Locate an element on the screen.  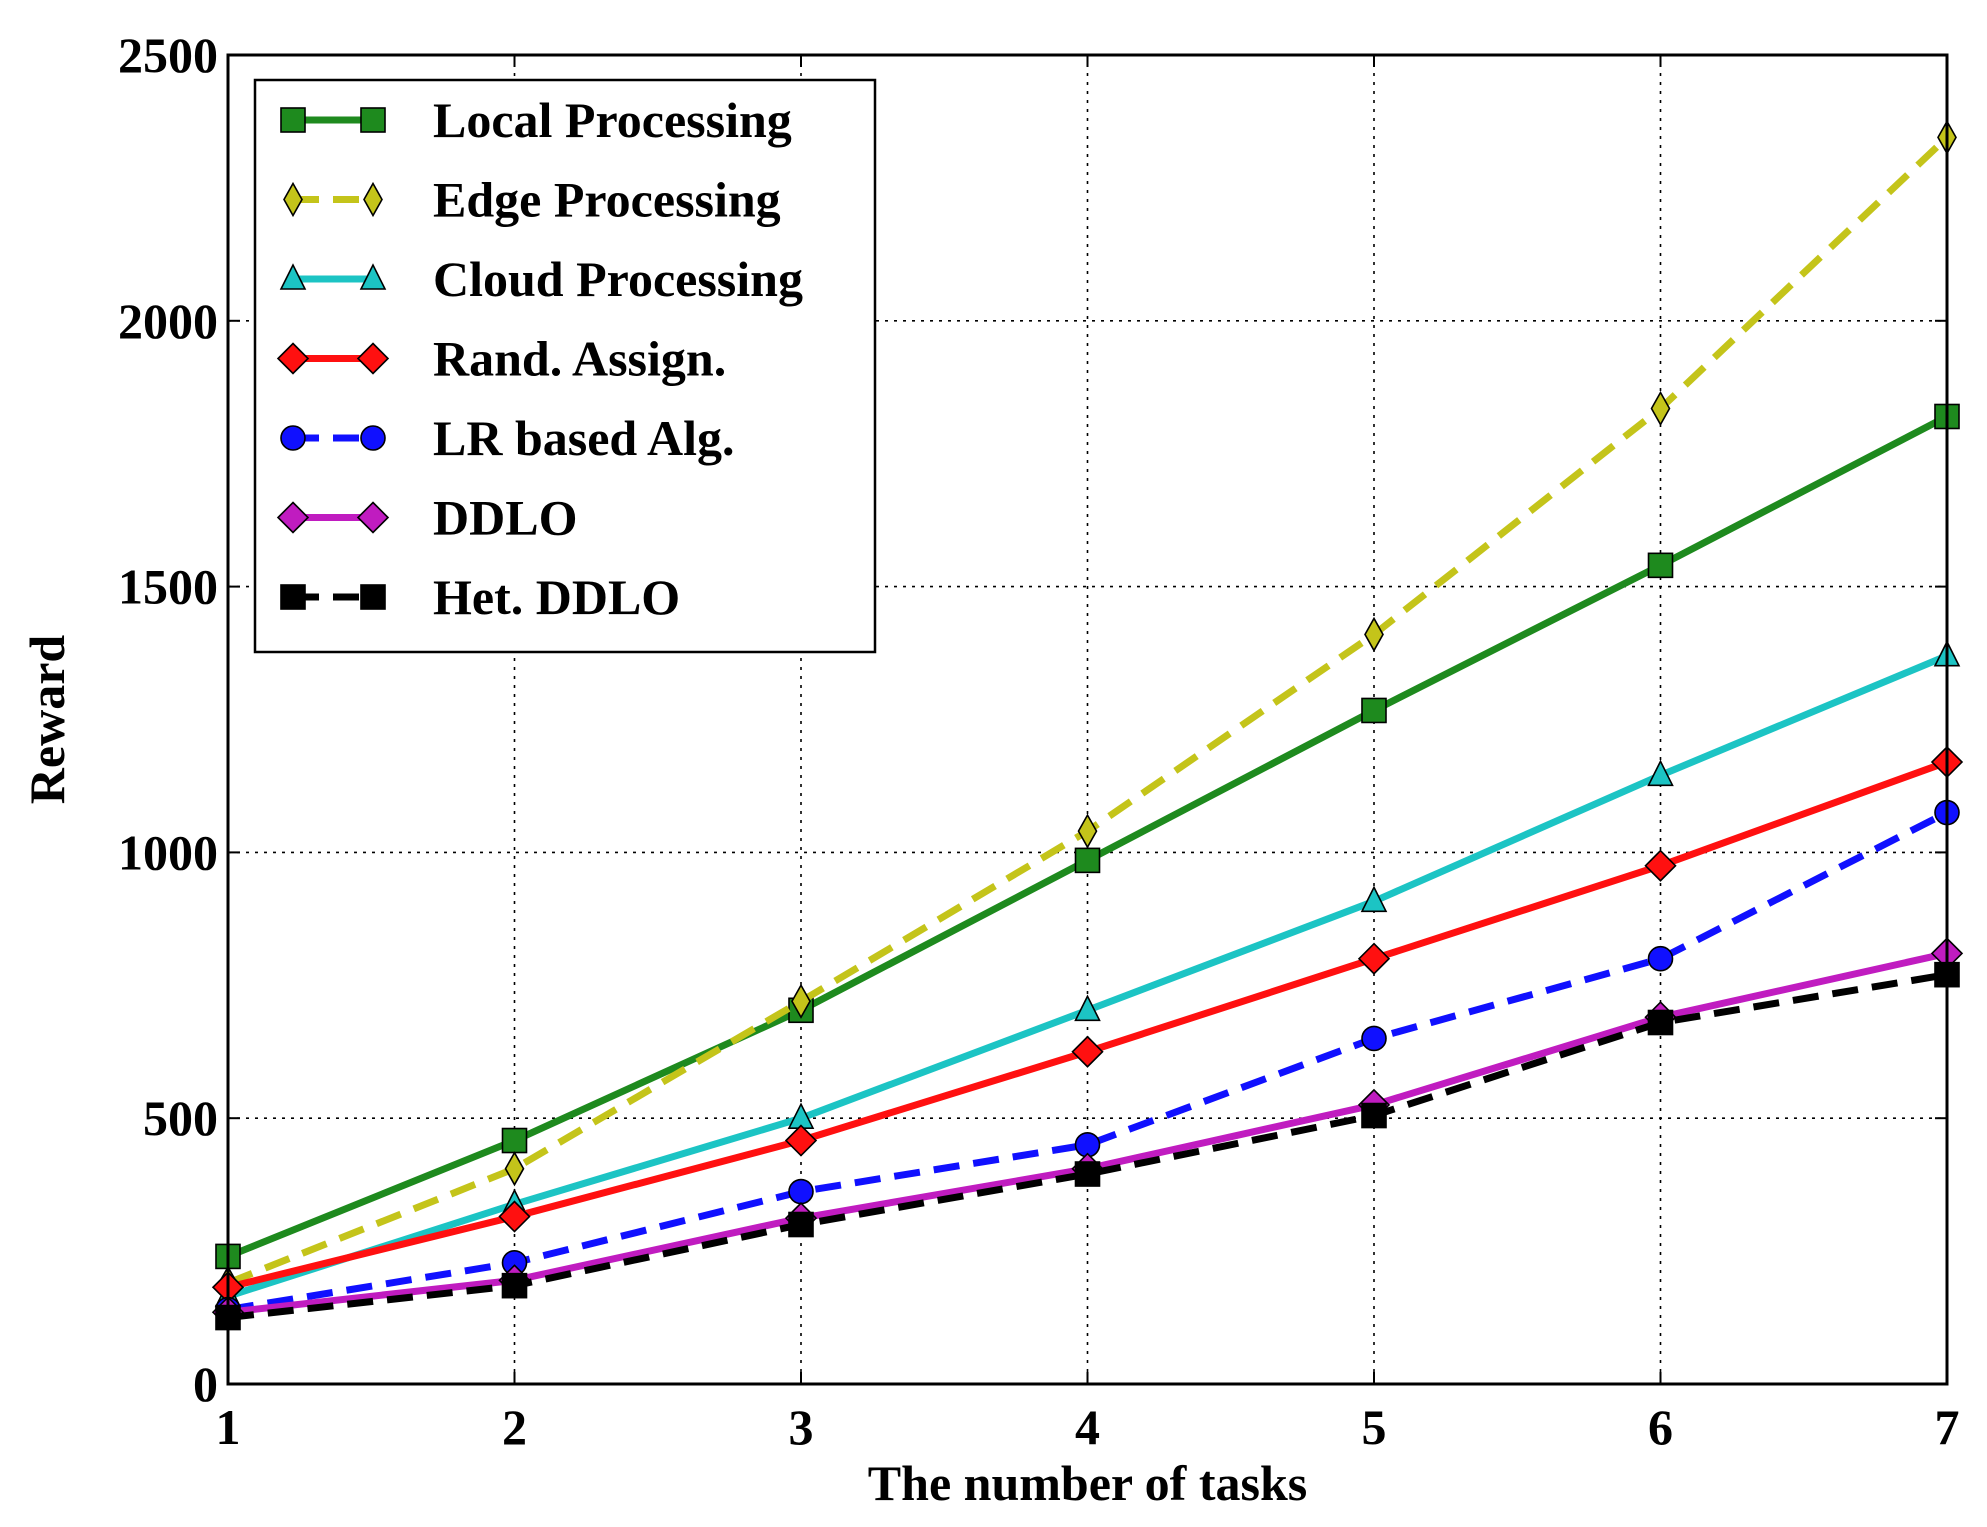
legend-entry: Het. DDLO is located at coordinates (480, 597).